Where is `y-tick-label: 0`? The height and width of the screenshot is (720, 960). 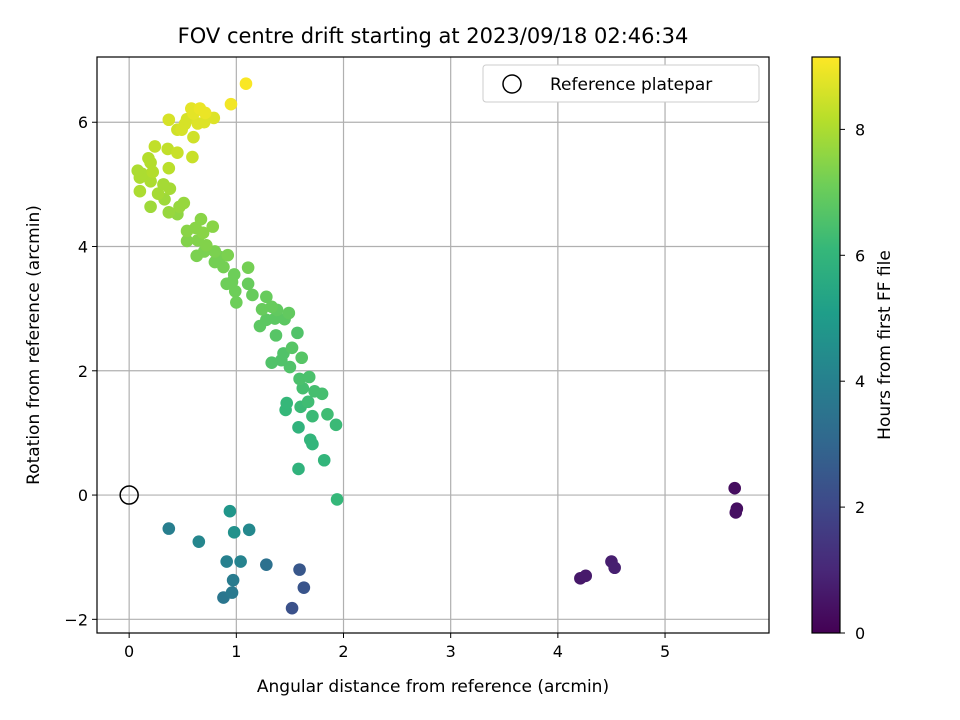 y-tick-label: 0 is located at coordinates (83, 495).